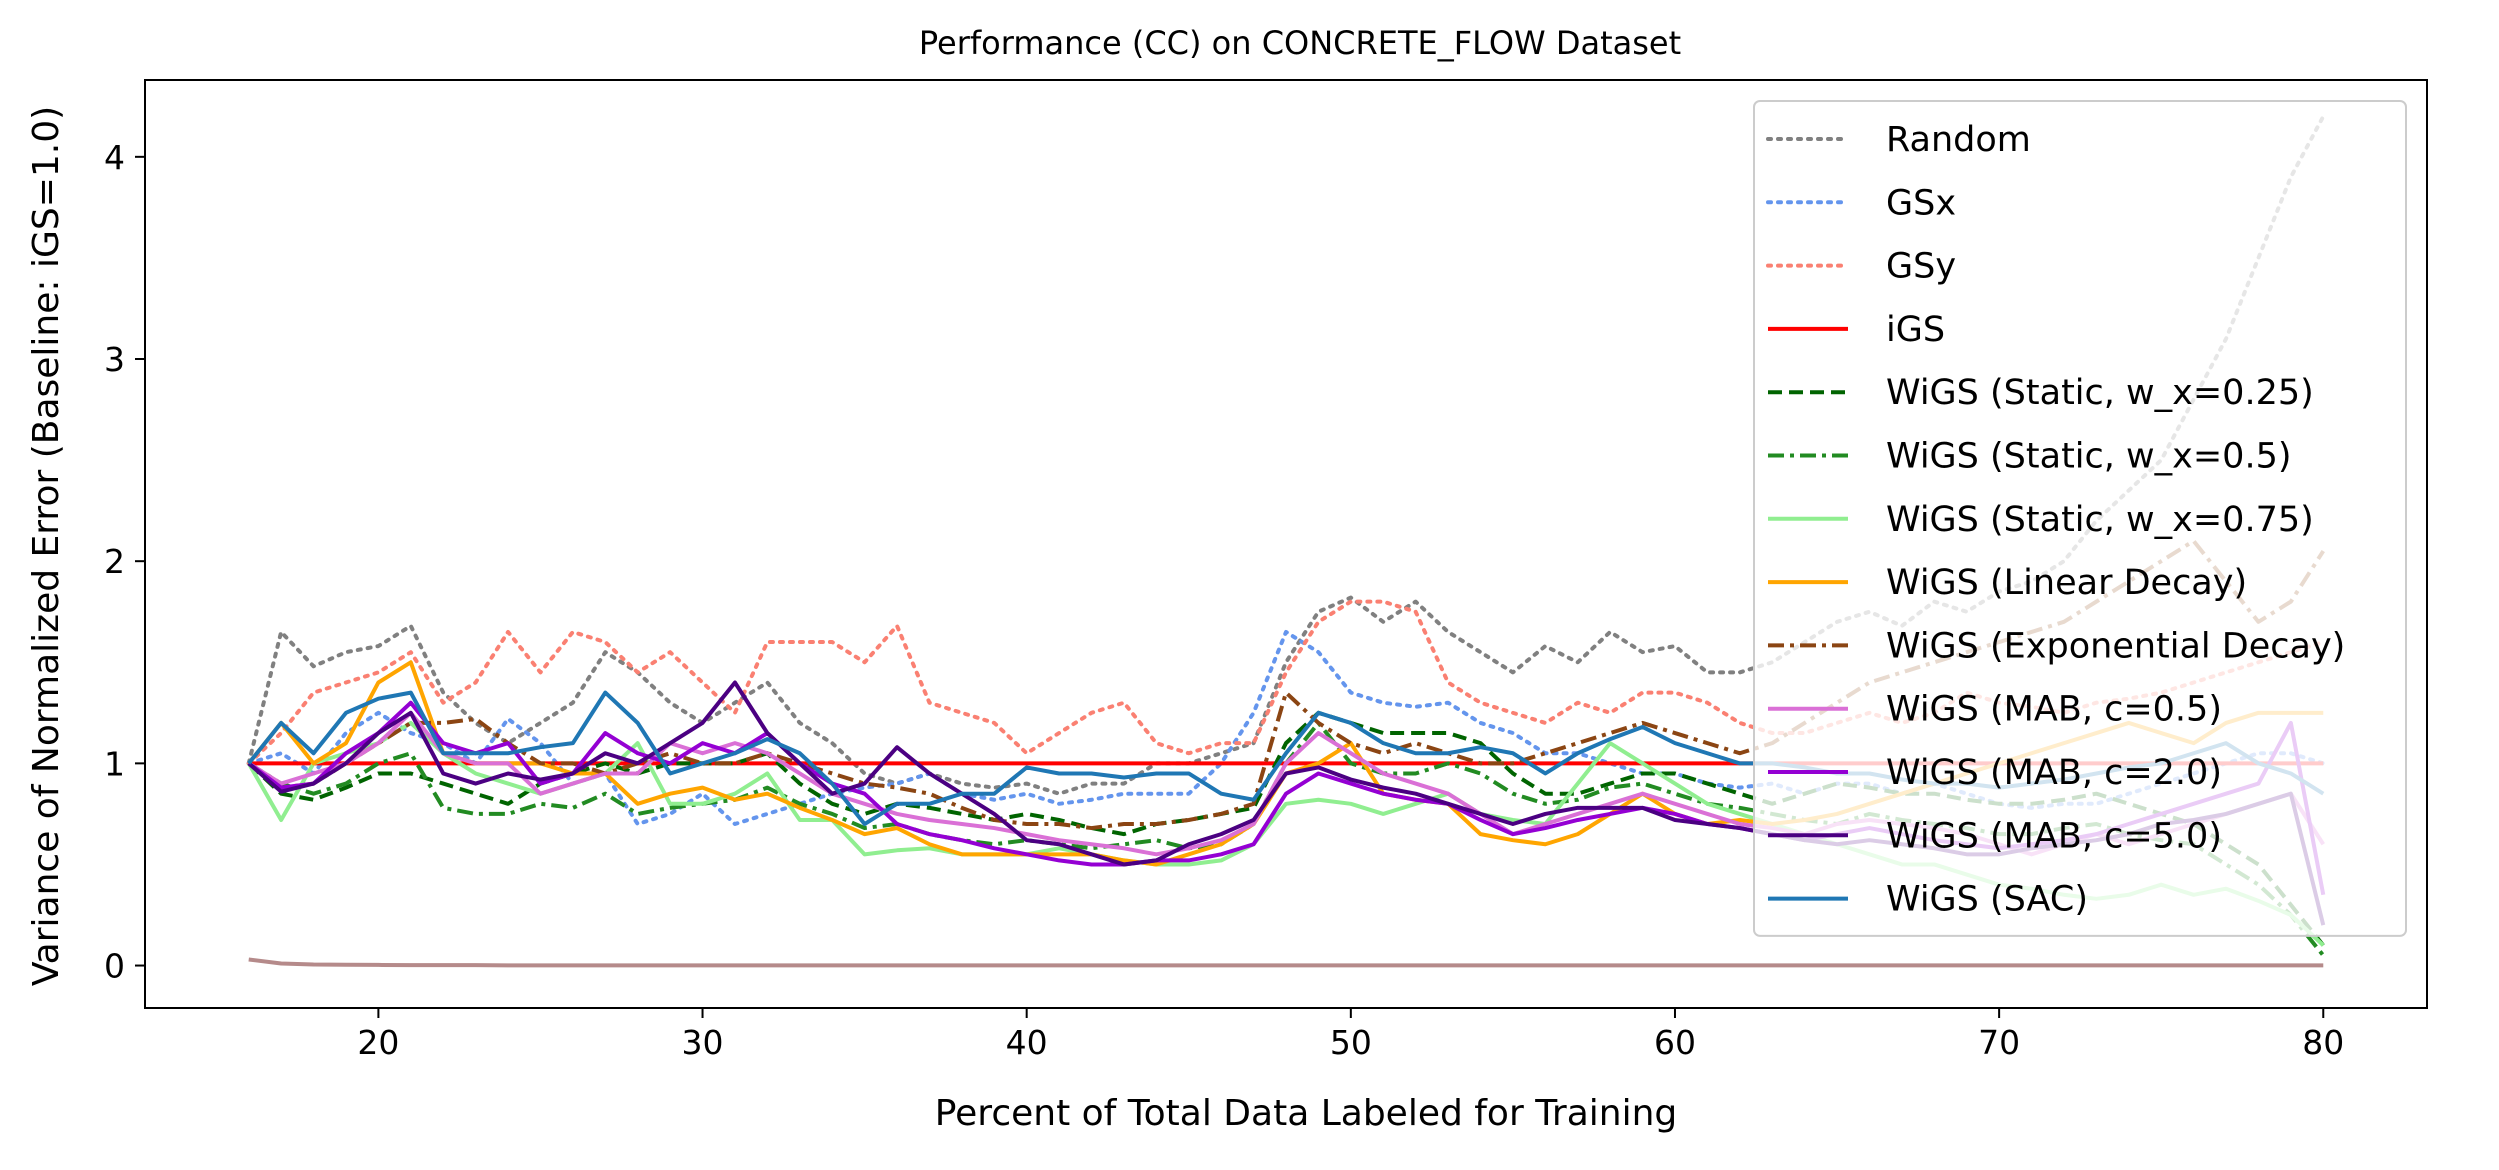  What do you see at coordinates (114, 359) in the screenshot?
I see `y-tick-label: 3` at bounding box center [114, 359].